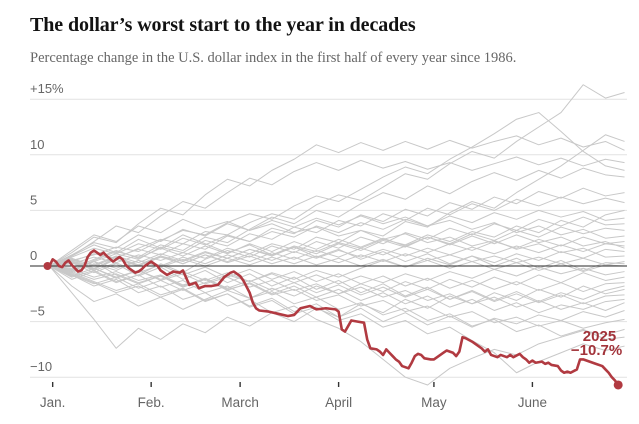  I want to click on y-axis-tick-label: 0, so click(33, 255).